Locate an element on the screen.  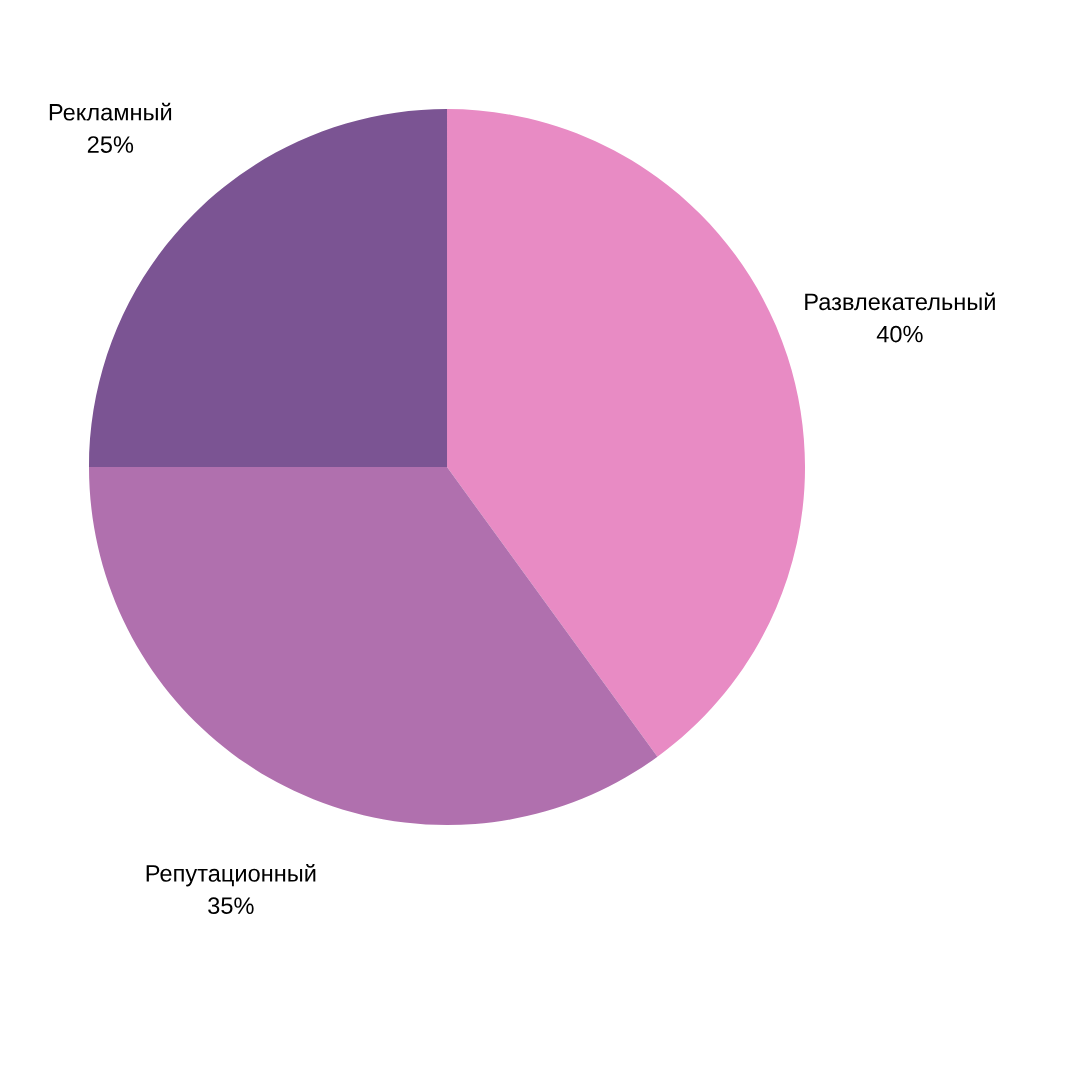
slice-label: Репутационный is located at coordinates (231, 875).